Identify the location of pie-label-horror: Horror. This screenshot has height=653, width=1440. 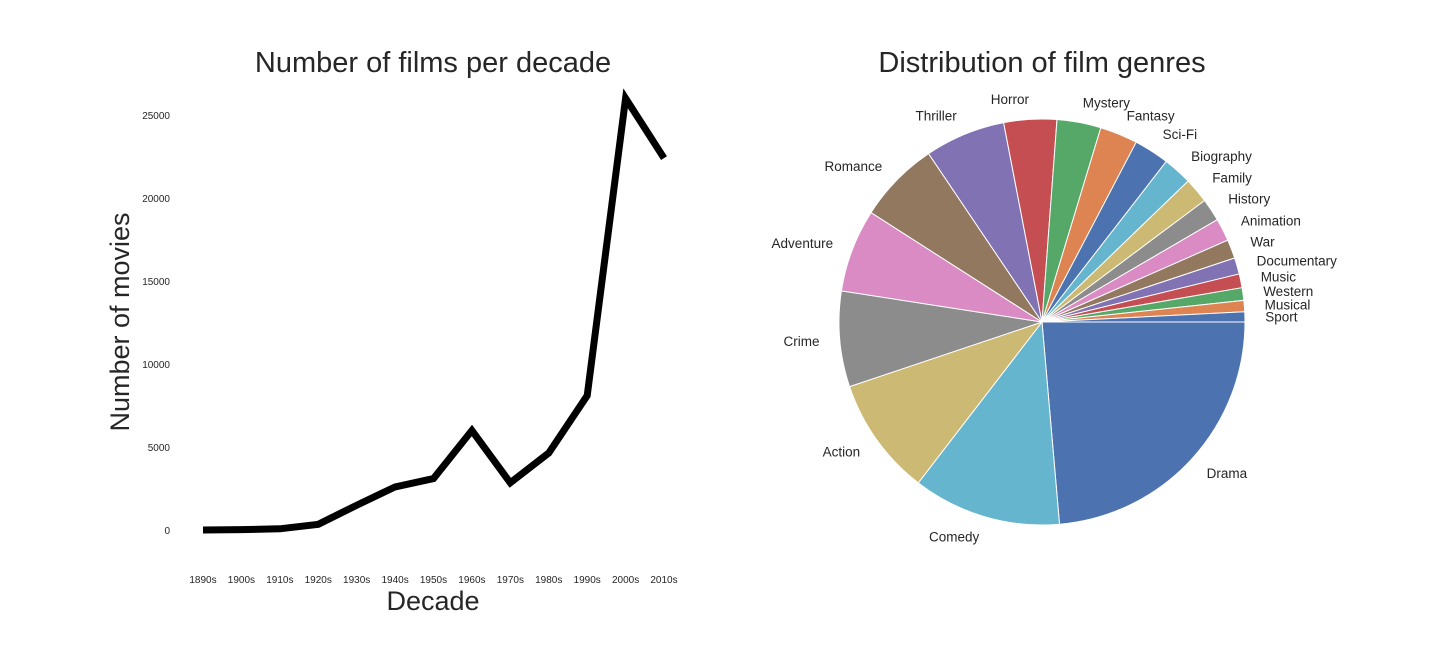
(1010, 99).